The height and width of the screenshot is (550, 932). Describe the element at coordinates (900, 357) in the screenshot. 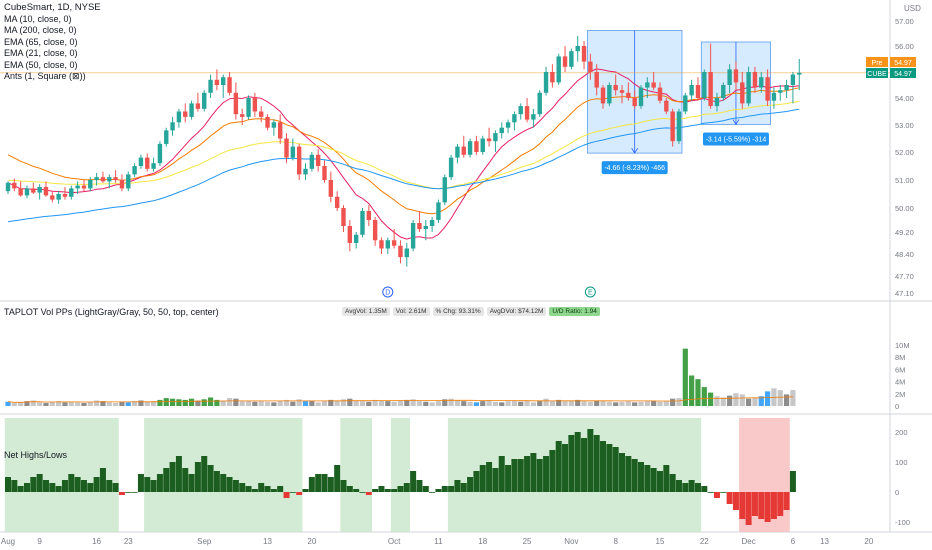

I see `volume-tick-label: 8M` at that location.